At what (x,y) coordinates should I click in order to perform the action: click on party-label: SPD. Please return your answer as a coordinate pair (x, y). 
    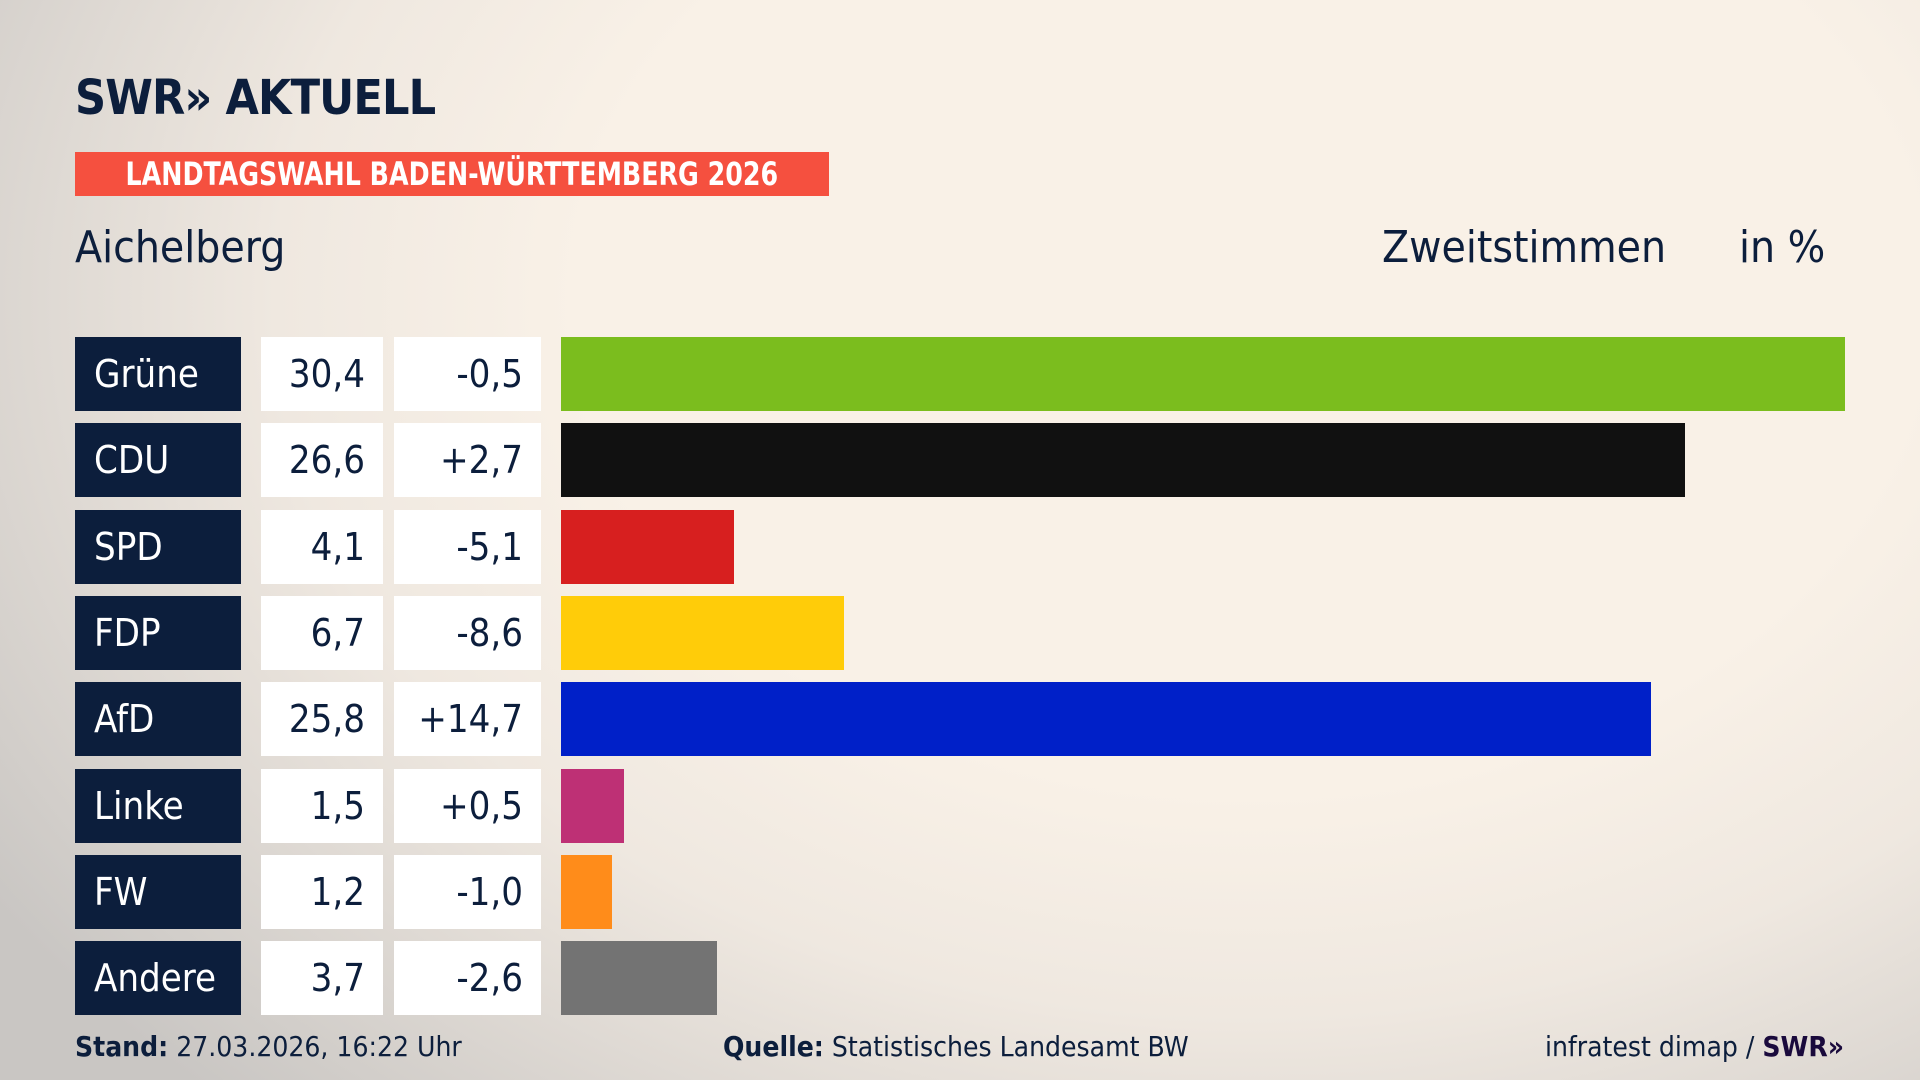
    Looking at the image, I should click on (158, 546).